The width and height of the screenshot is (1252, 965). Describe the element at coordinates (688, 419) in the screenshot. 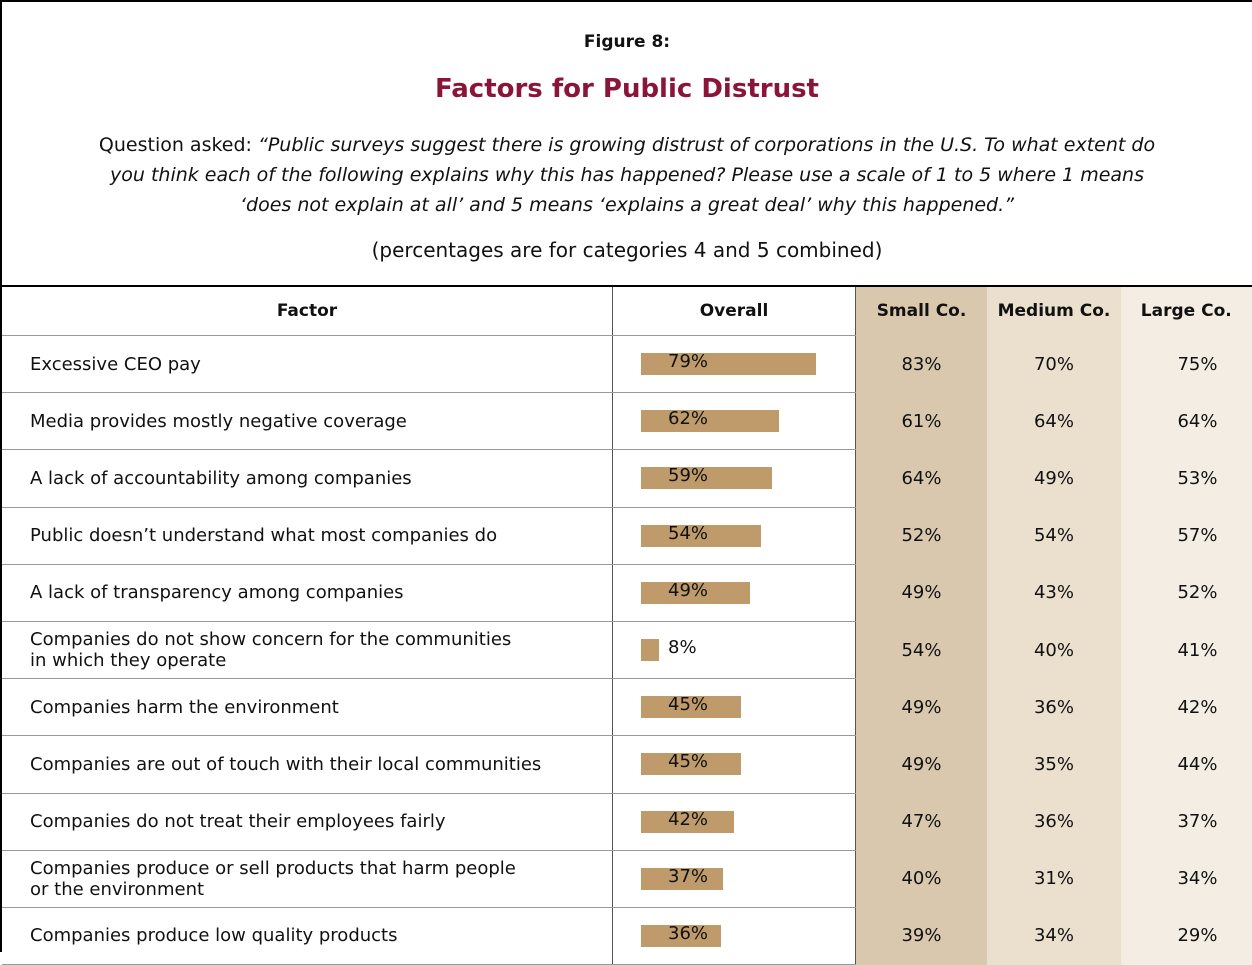

I see `bar-label: 62%` at that location.